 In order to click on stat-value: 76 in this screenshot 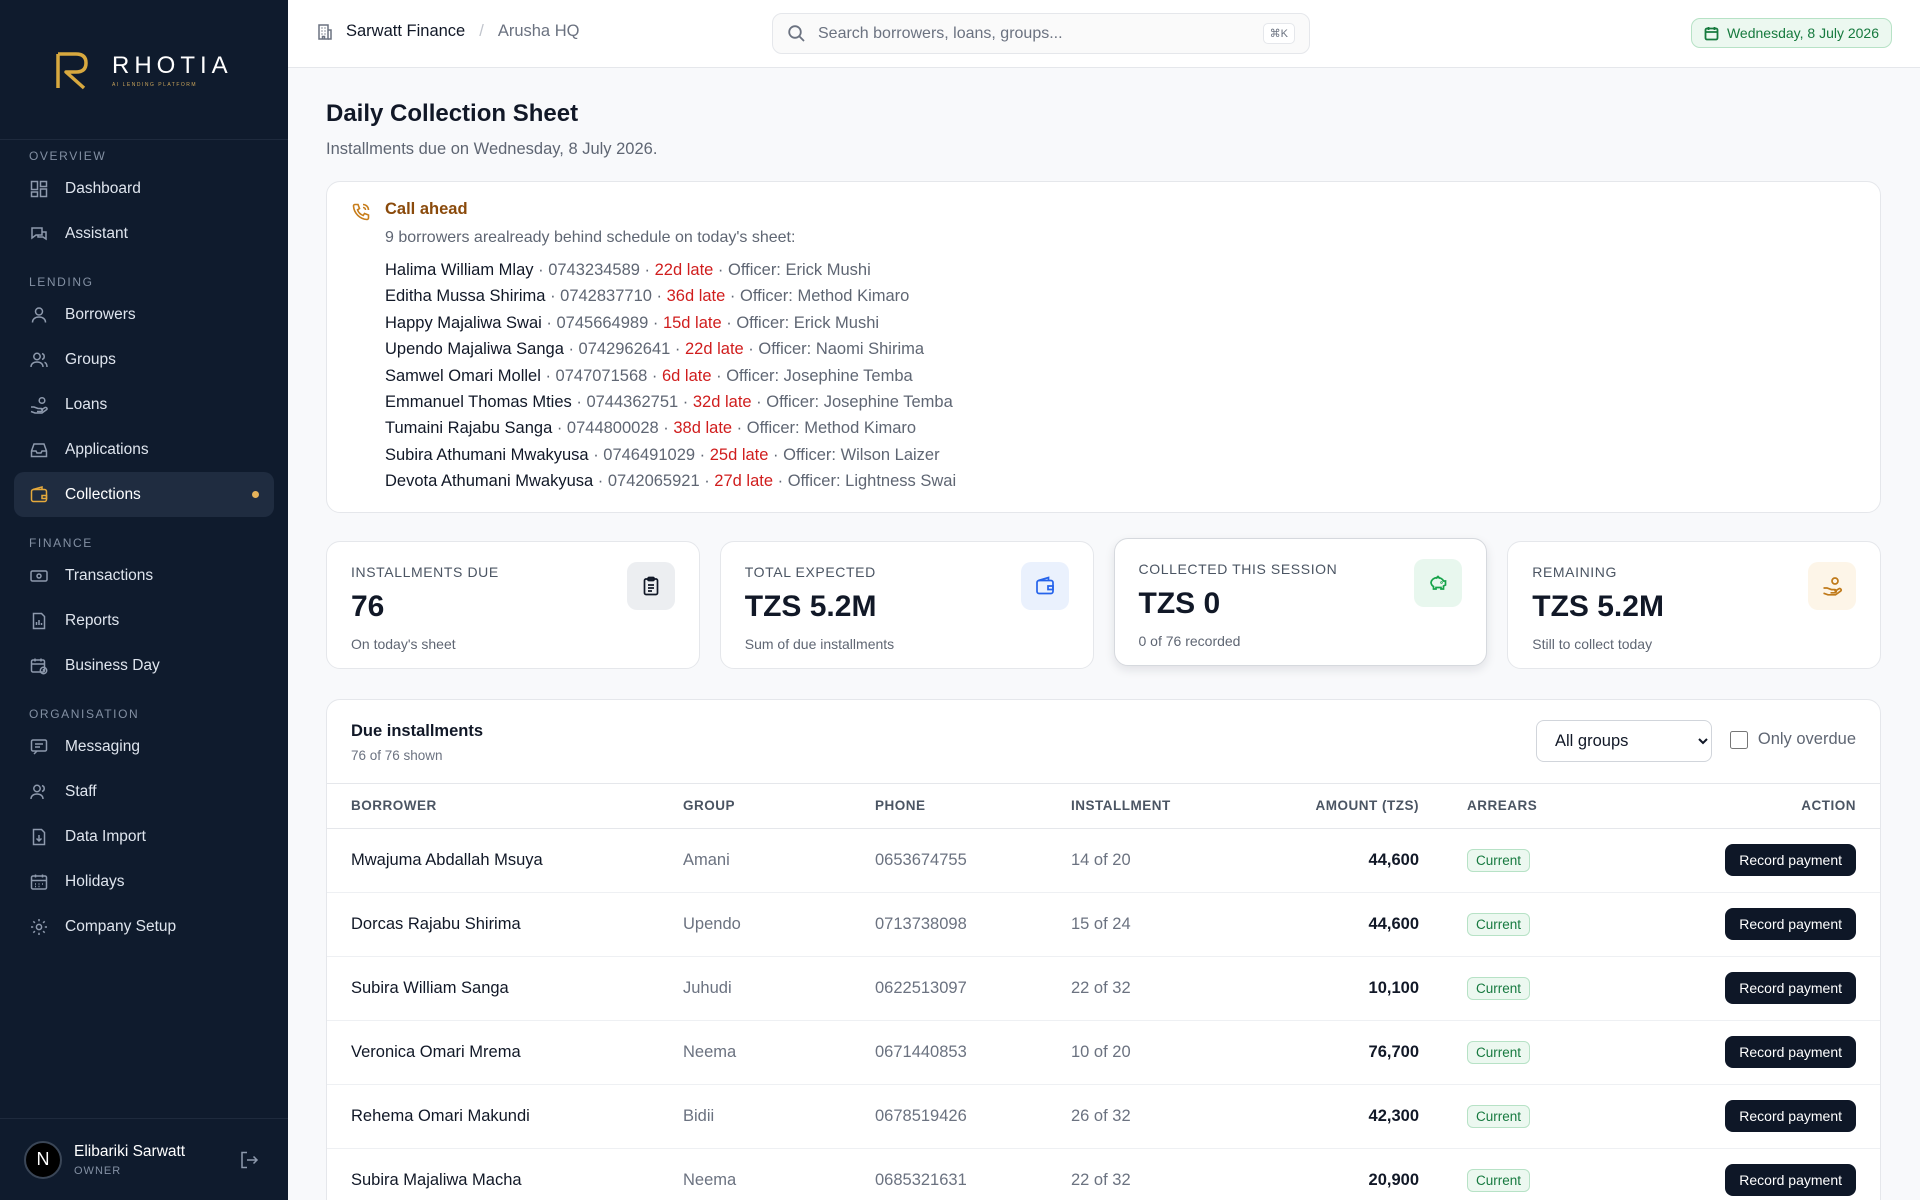, I will do `click(368, 606)`.